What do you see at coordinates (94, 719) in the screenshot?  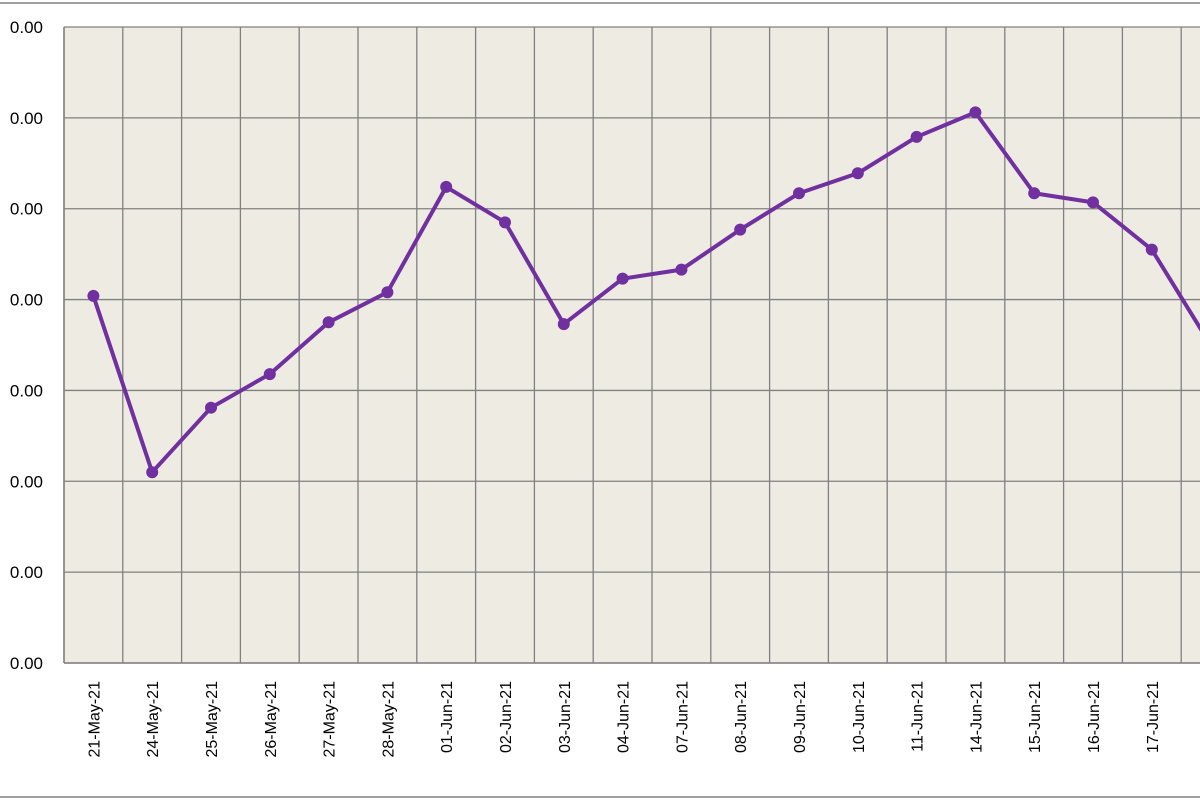 I see `x-tick-label: 21-May-21` at bounding box center [94, 719].